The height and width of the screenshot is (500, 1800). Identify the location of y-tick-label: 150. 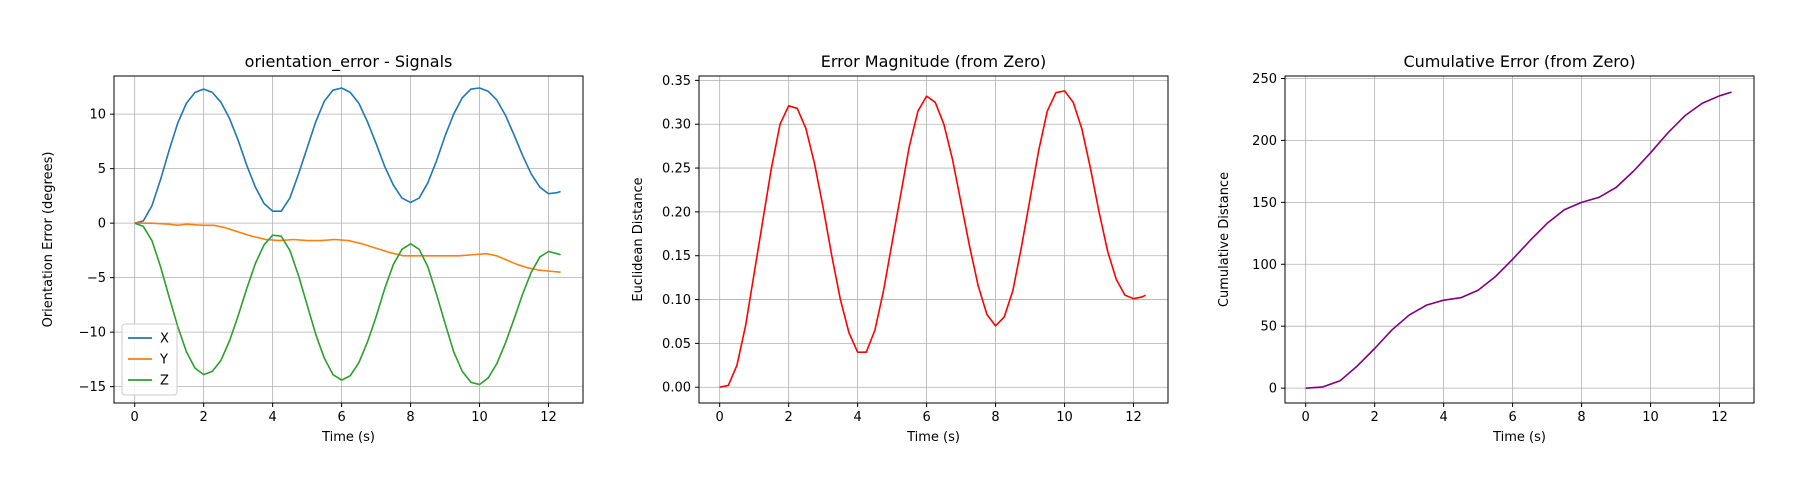
(1264, 203).